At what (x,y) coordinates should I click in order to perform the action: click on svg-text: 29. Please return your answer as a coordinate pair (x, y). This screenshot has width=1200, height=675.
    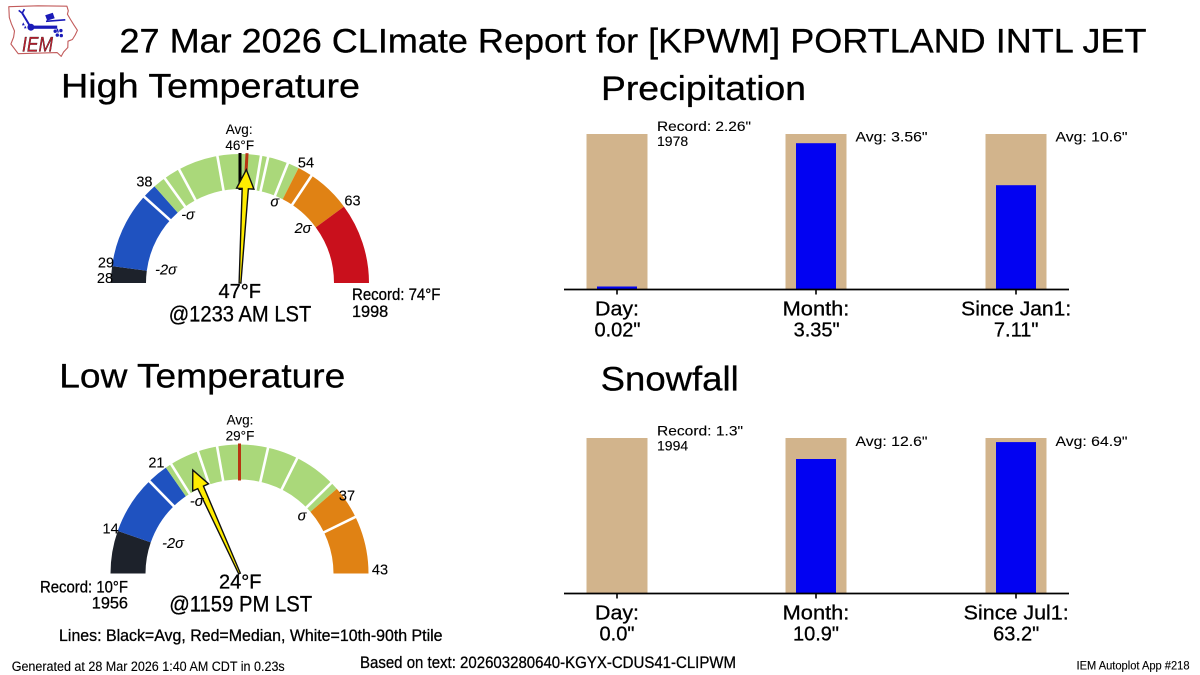
    Looking at the image, I should click on (106, 263).